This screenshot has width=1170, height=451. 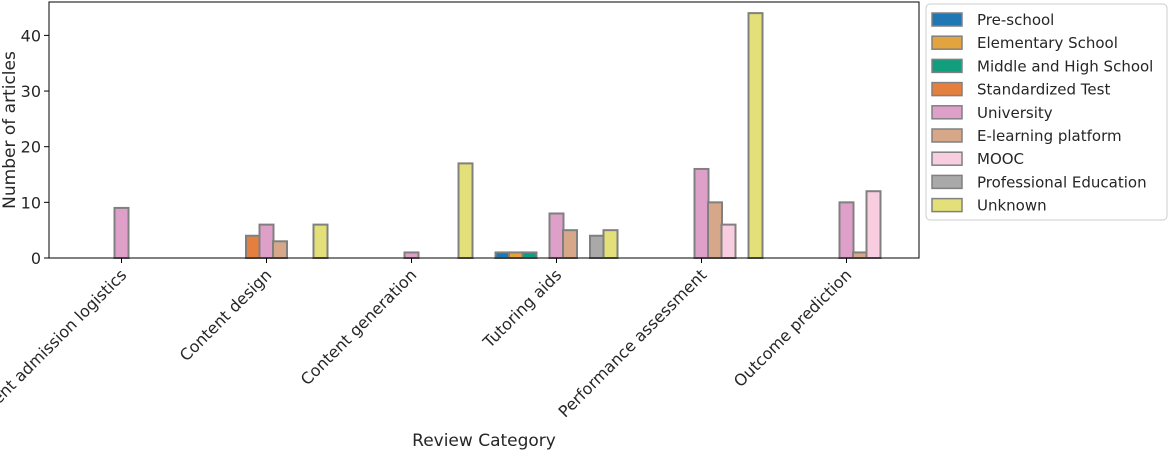 I want to click on y-tick-label: 0, so click(x=36, y=258).